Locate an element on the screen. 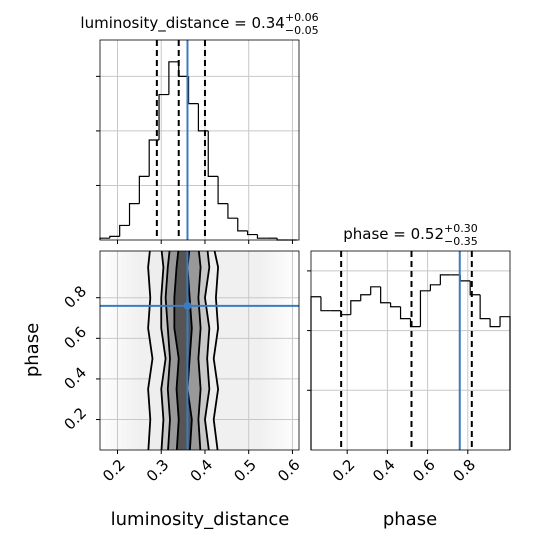 The width and height of the screenshot is (550, 550). title-main: luminosity_distance = 0.34 is located at coordinates (182, 23).